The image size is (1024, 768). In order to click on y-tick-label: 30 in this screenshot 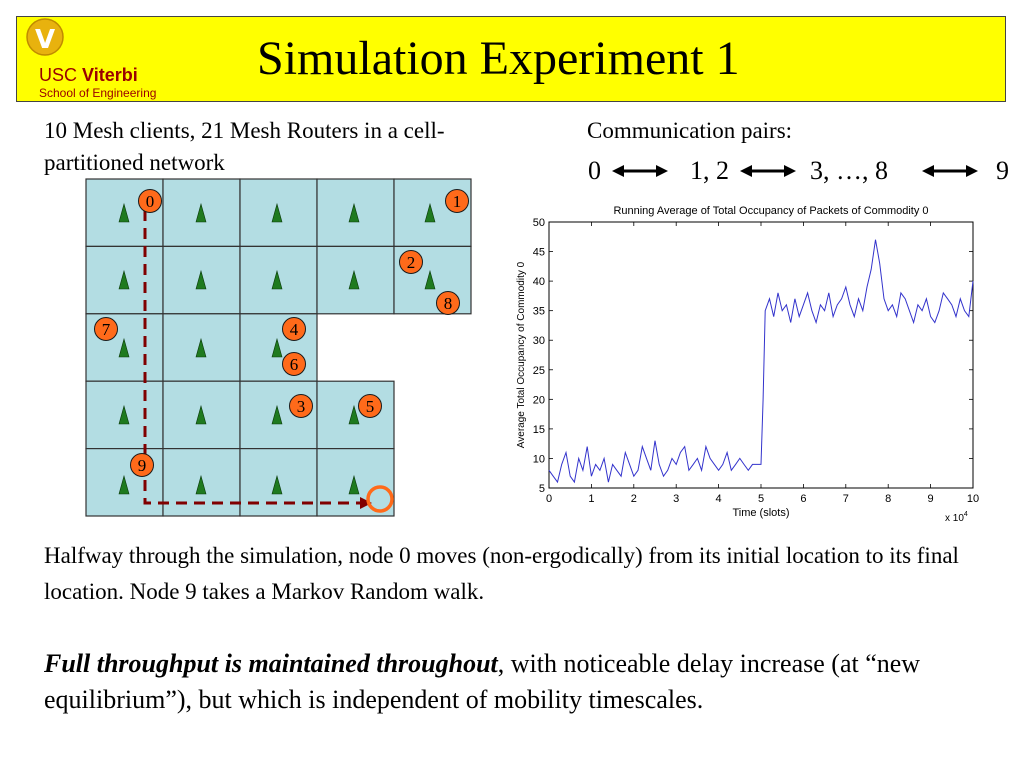, I will do `click(539, 341)`.